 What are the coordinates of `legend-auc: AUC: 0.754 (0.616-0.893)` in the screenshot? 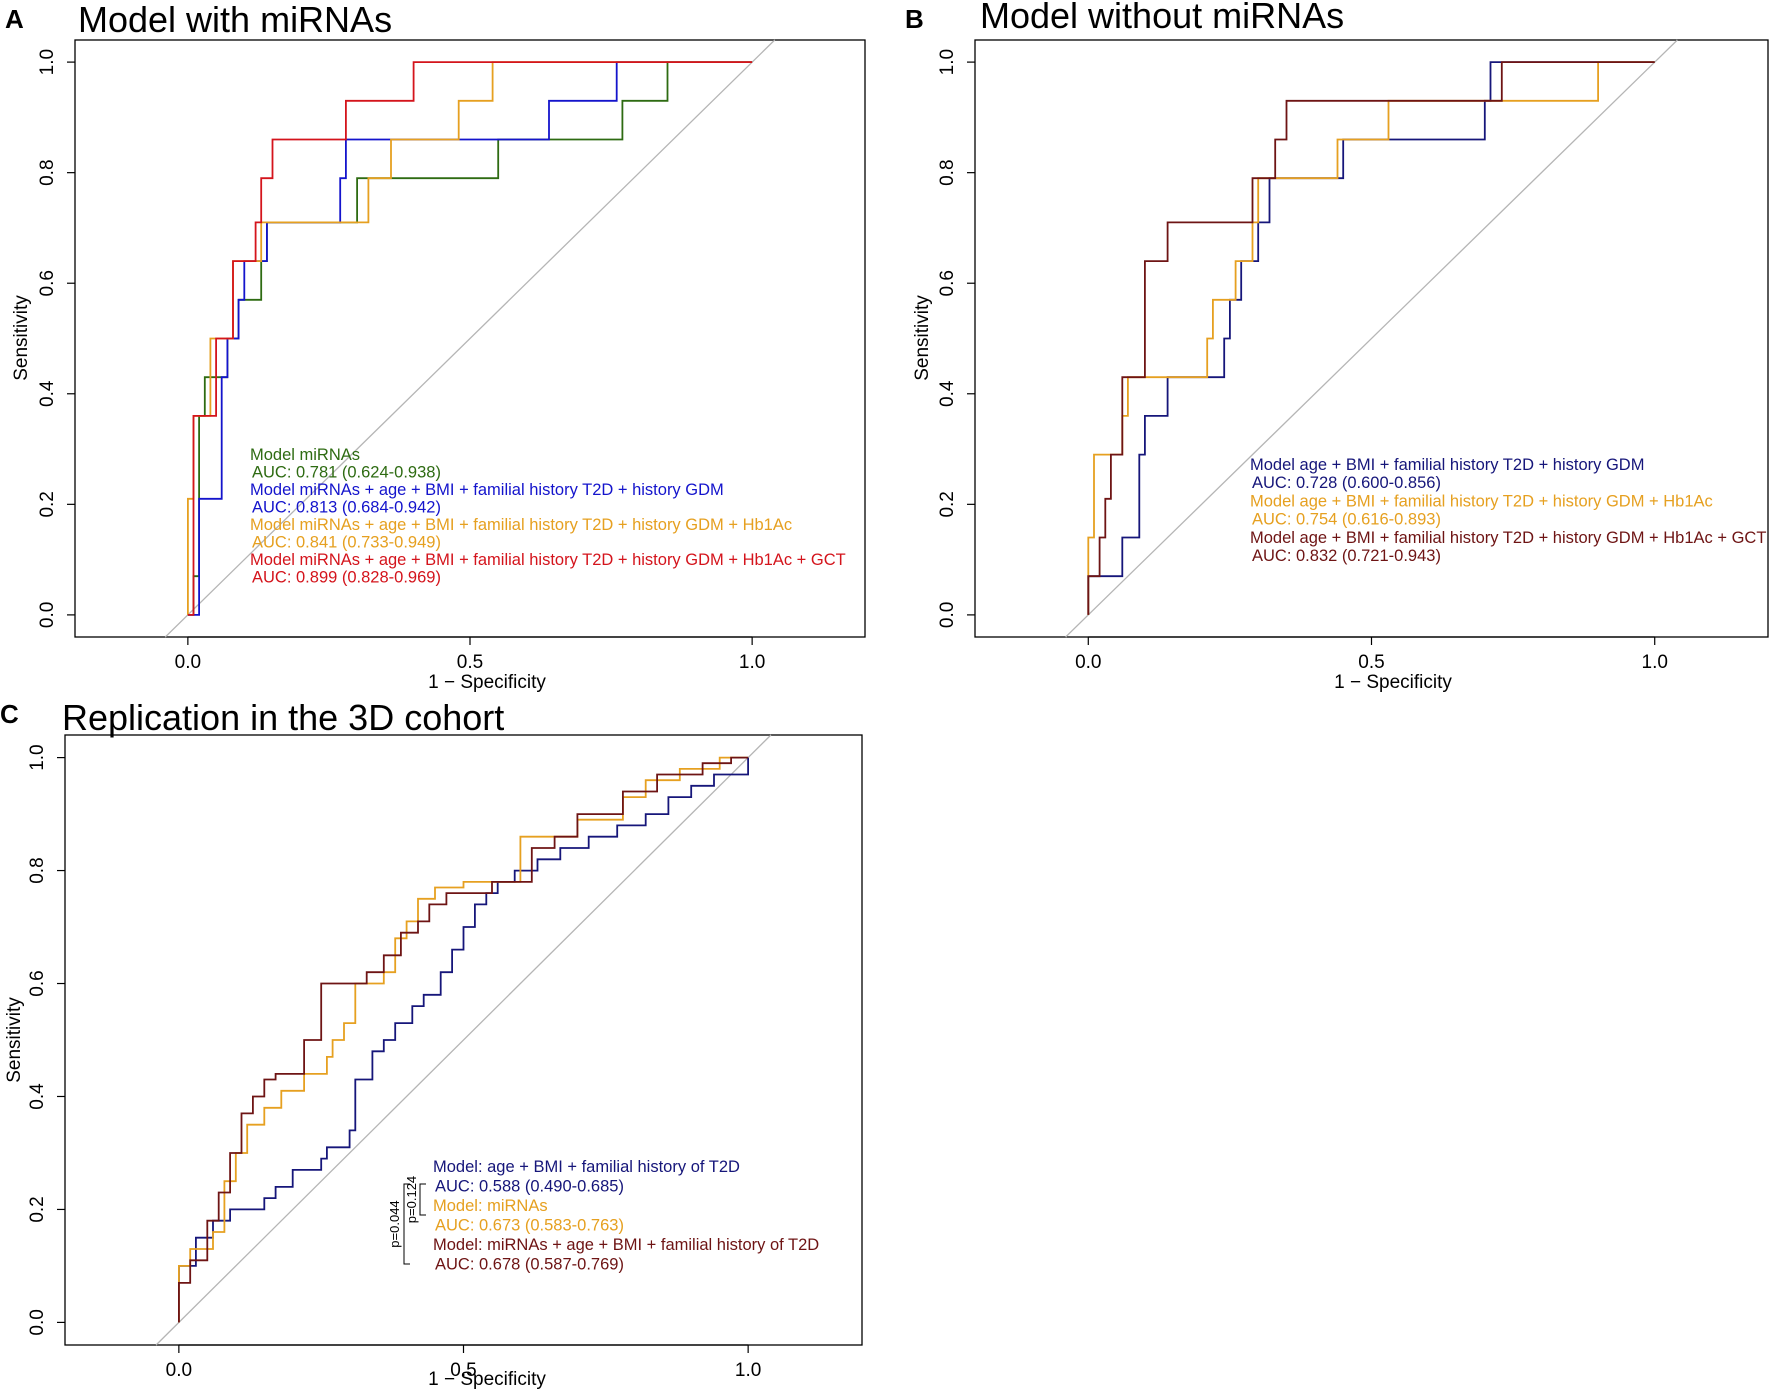 It's located at (1346, 520).